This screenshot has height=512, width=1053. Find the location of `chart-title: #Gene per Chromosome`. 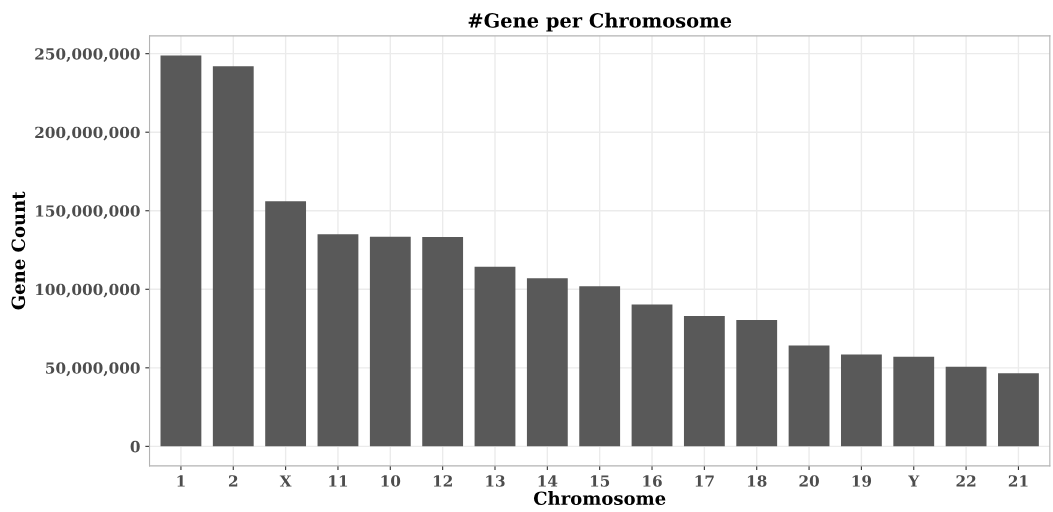

chart-title: #Gene per Chromosome is located at coordinates (600, 22).